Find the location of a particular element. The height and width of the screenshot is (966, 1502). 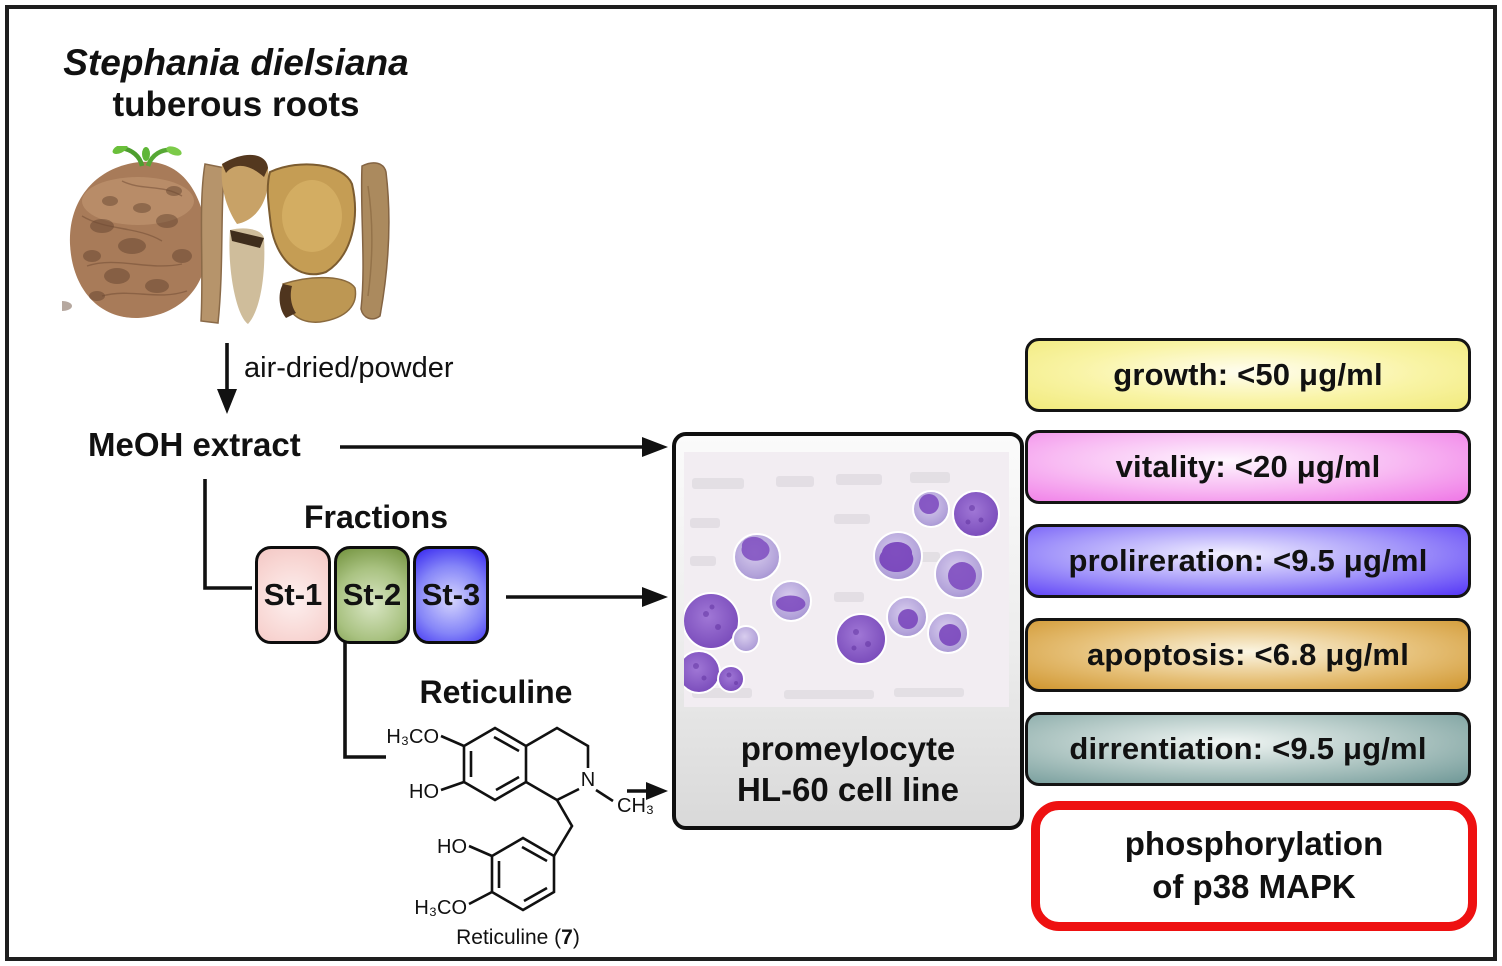

result-box-growth: growth: <50 μg/ml is located at coordinates (1248, 375).